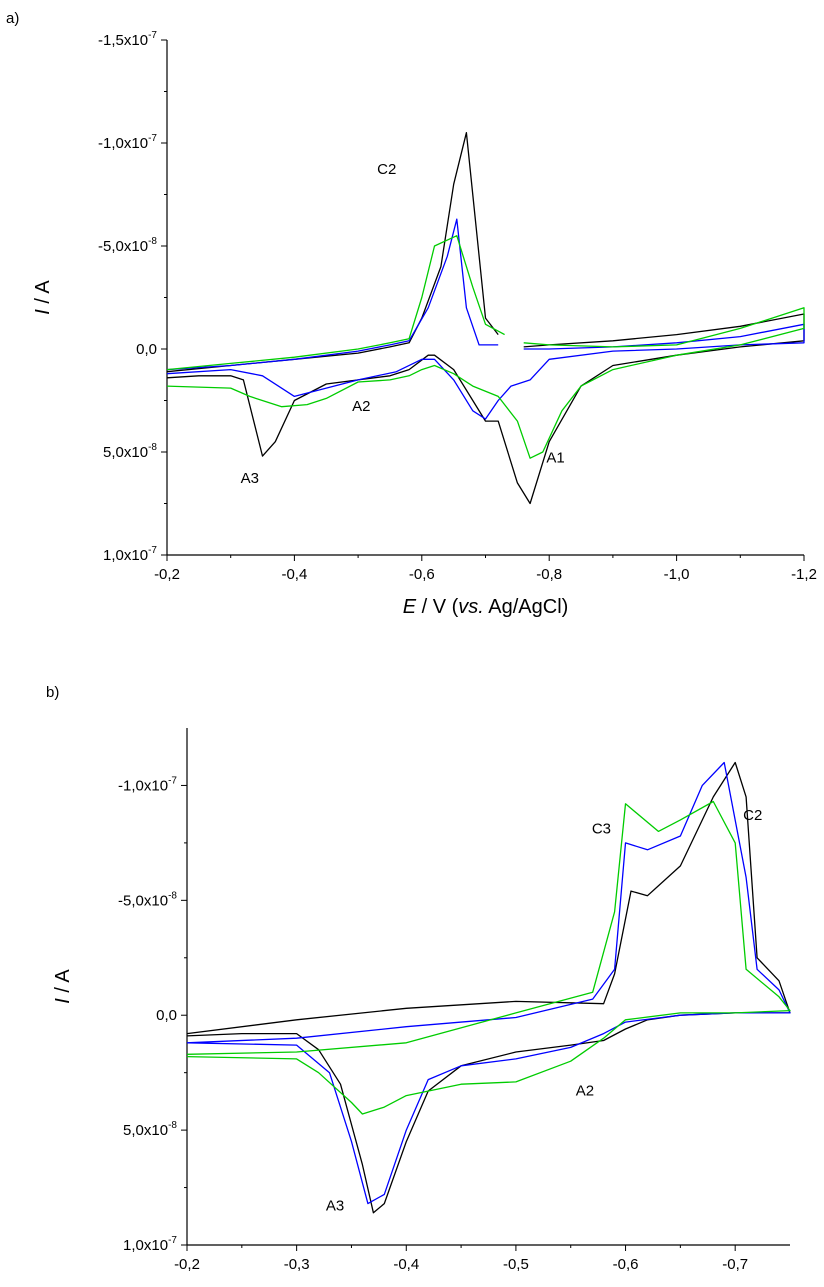  Describe the element at coordinates (555, 457) in the screenshot. I see `peak-label: A1` at that location.